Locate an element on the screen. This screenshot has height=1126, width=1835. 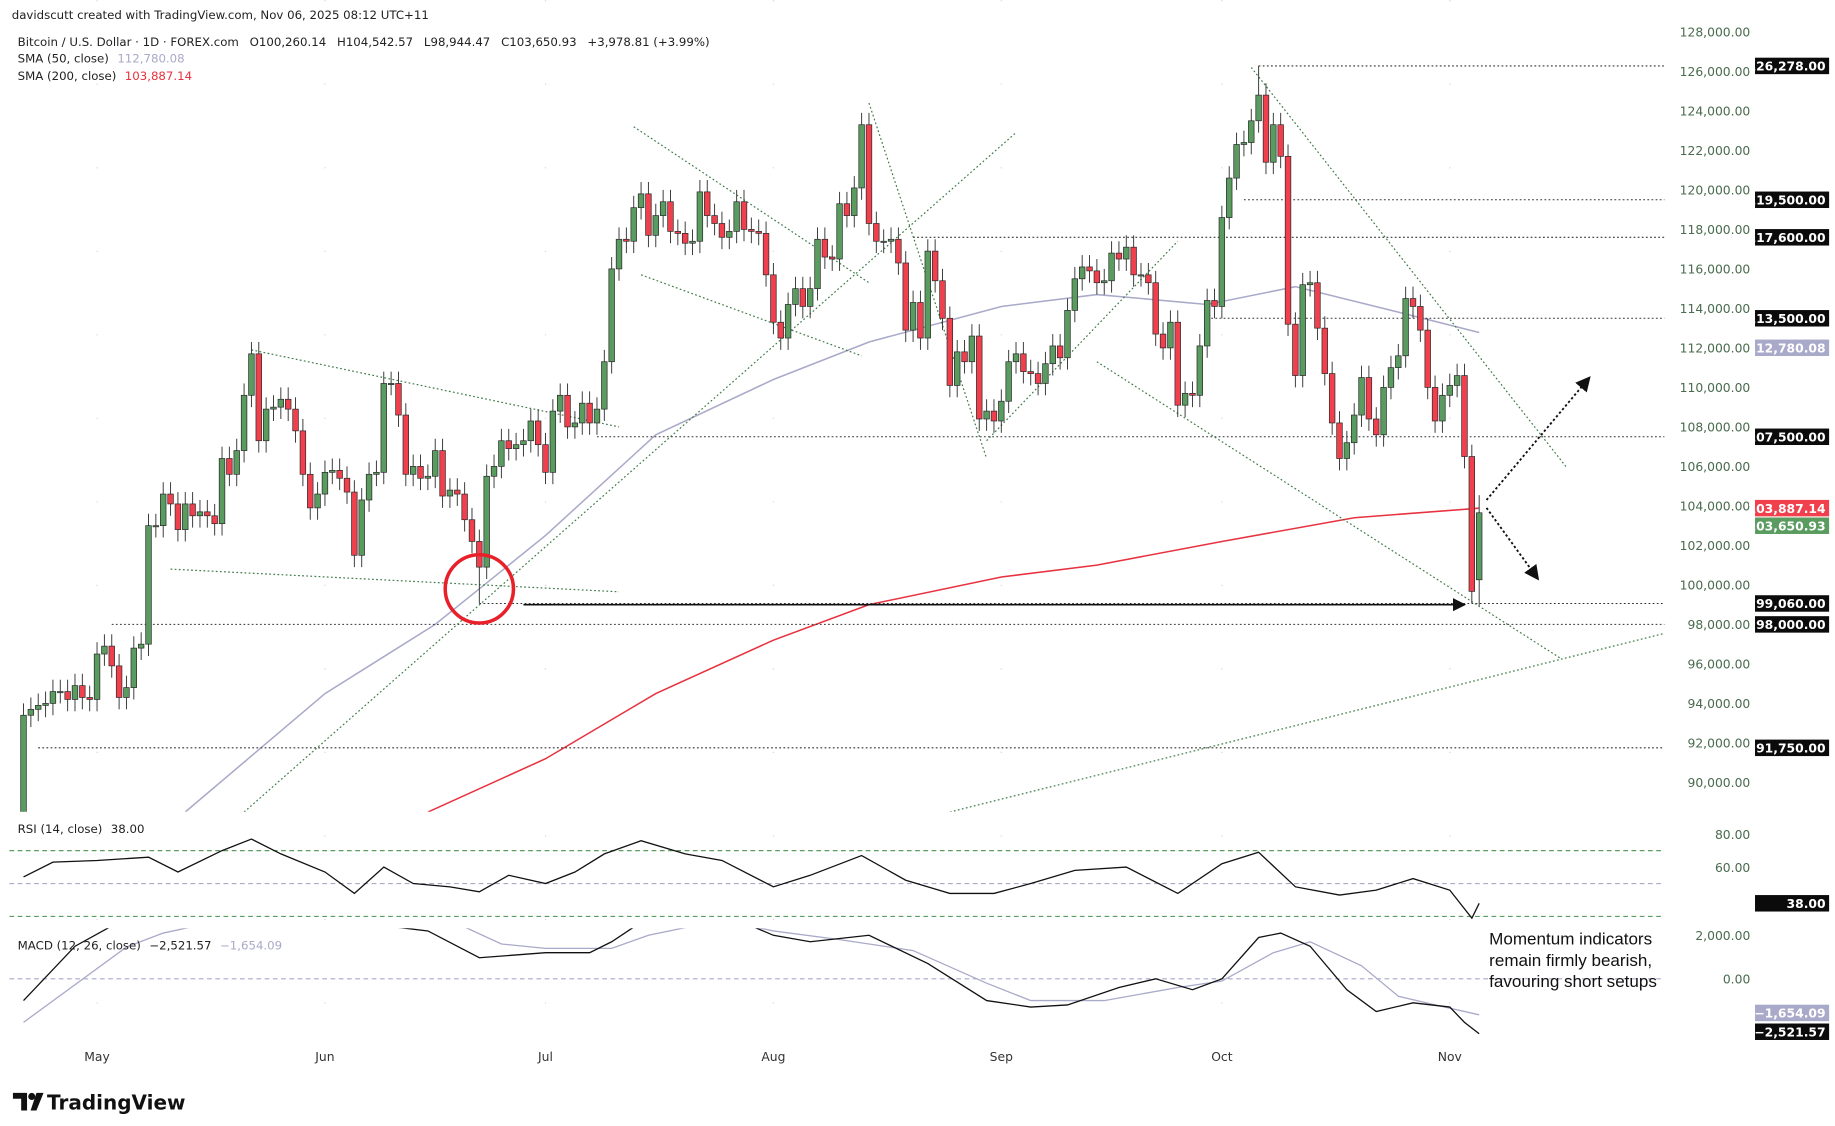
level-price-badge: 126,278.00 is located at coordinates (1788, 66).